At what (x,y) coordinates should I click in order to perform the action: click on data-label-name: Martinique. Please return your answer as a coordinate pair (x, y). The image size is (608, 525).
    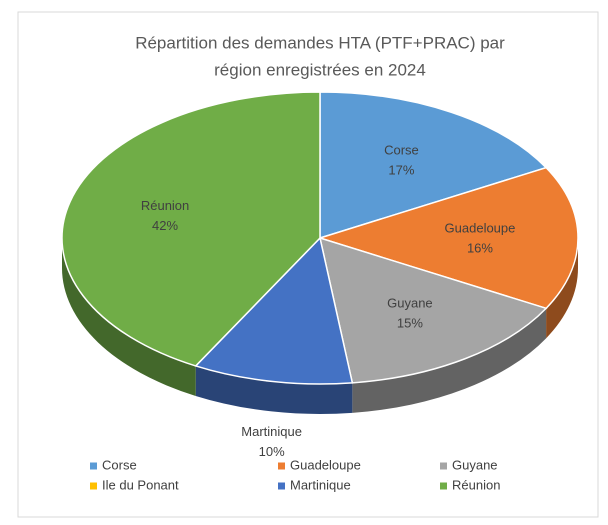
    Looking at the image, I should click on (271, 431).